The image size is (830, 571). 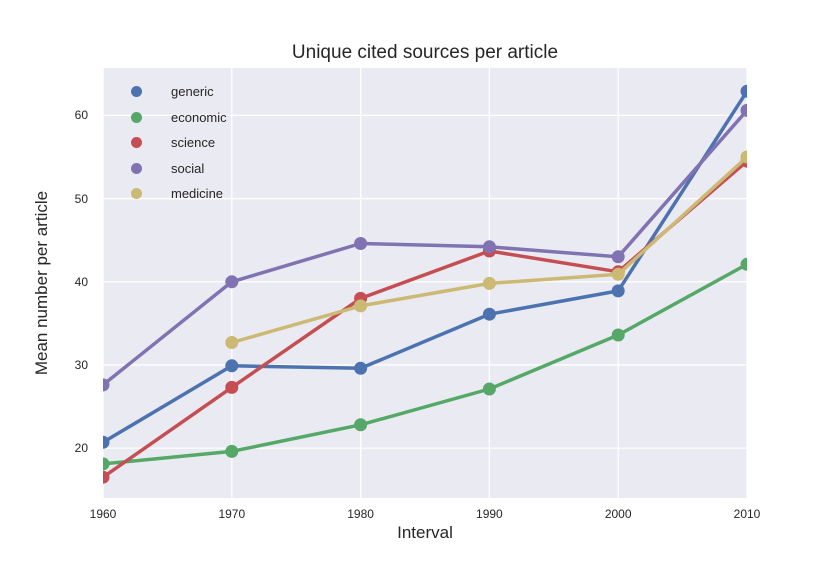 I want to click on x-tick-label: 1980, so click(x=360, y=514).